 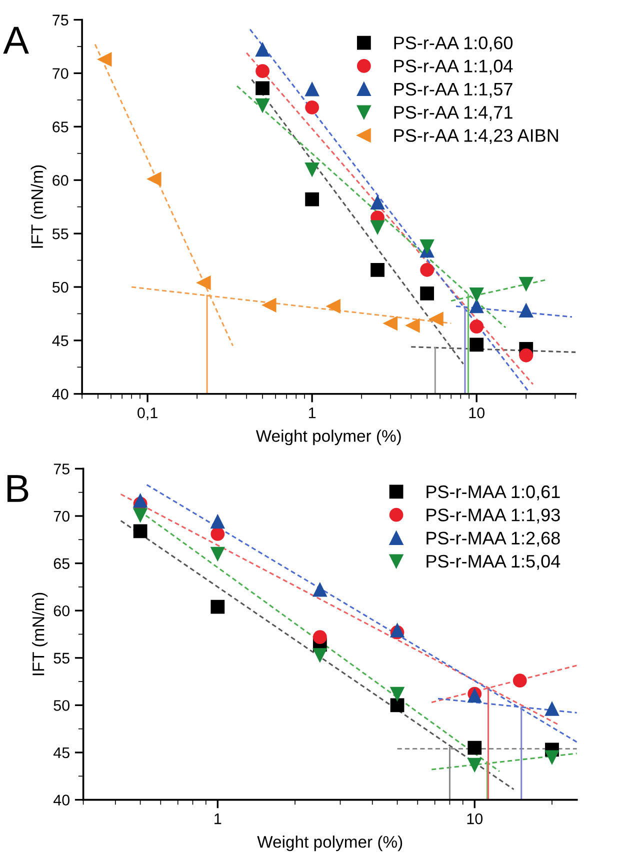 I want to click on legend-label: PS-r-MAA 1:5,04, so click(x=493, y=562).